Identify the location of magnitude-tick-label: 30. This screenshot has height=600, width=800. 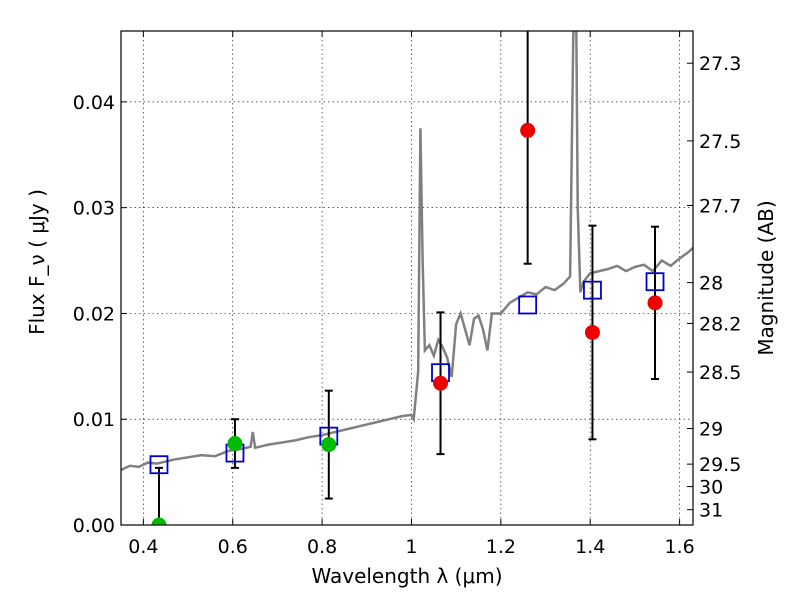
(711, 488).